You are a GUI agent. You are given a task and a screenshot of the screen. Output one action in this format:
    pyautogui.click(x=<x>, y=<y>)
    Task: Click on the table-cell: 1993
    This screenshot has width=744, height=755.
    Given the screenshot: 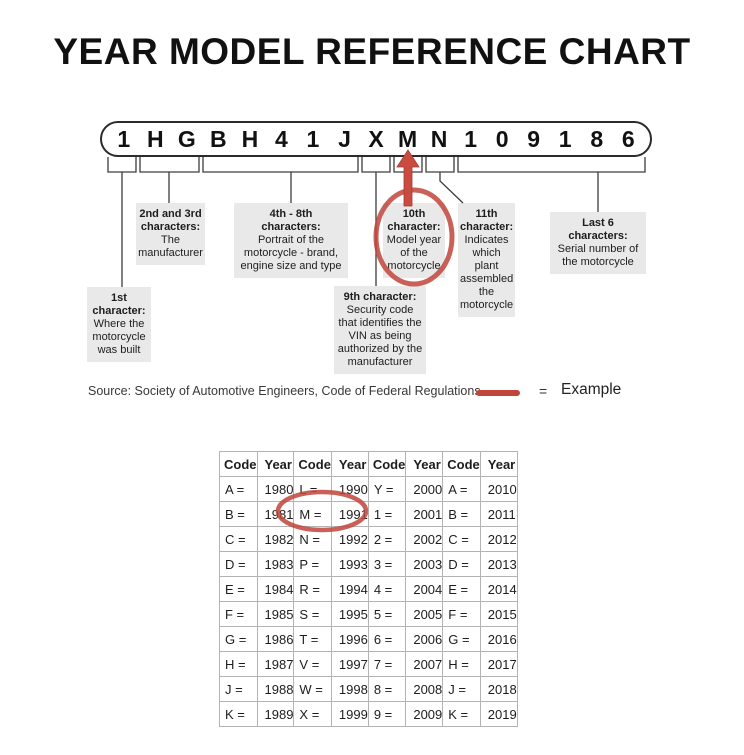 What is the action you would take?
    pyautogui.click(x=349, y=564)
    